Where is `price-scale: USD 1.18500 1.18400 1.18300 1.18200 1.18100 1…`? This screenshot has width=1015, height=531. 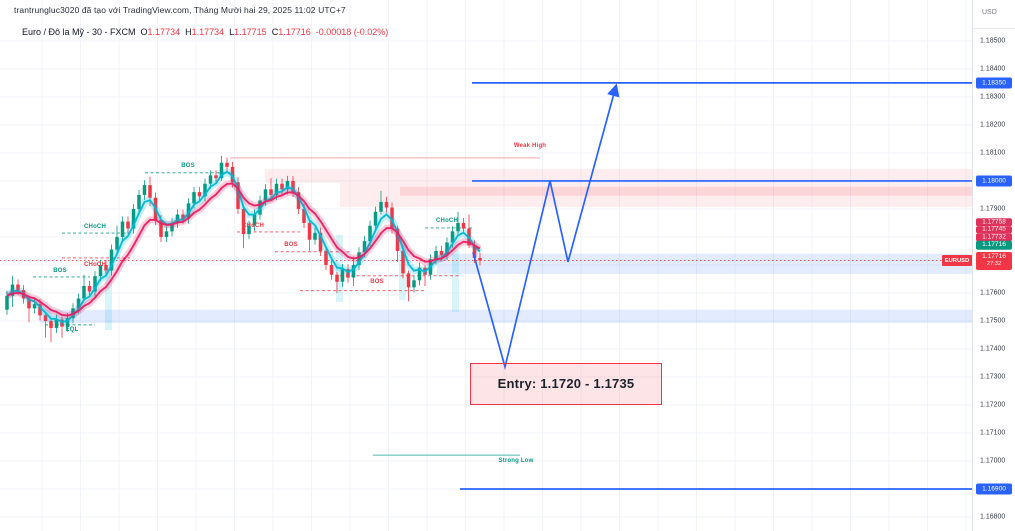 price-scale: USD 1.18500 1.18400 1.18300 1.18200 1.18100 1… is located at coordinates (993, 265).